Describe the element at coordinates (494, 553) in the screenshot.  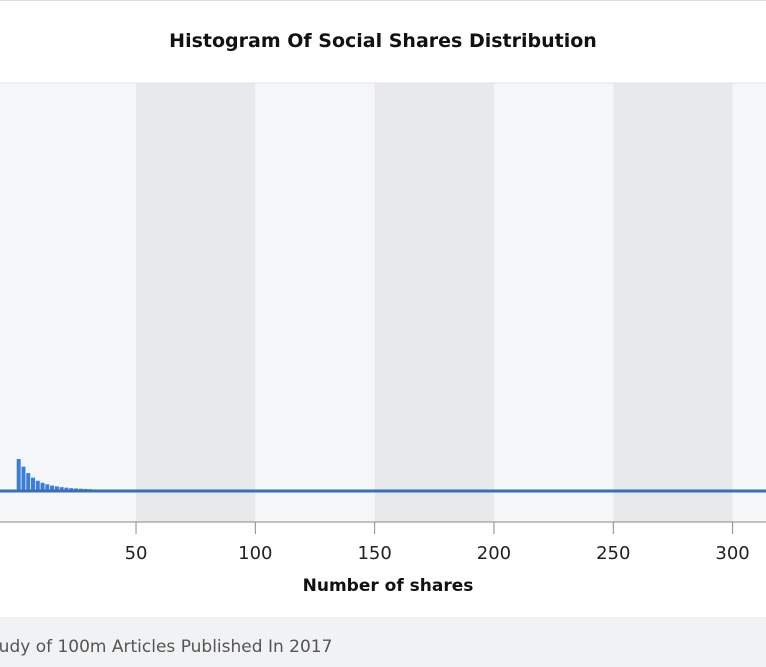
I see `x-tick-label: 200` at that location.